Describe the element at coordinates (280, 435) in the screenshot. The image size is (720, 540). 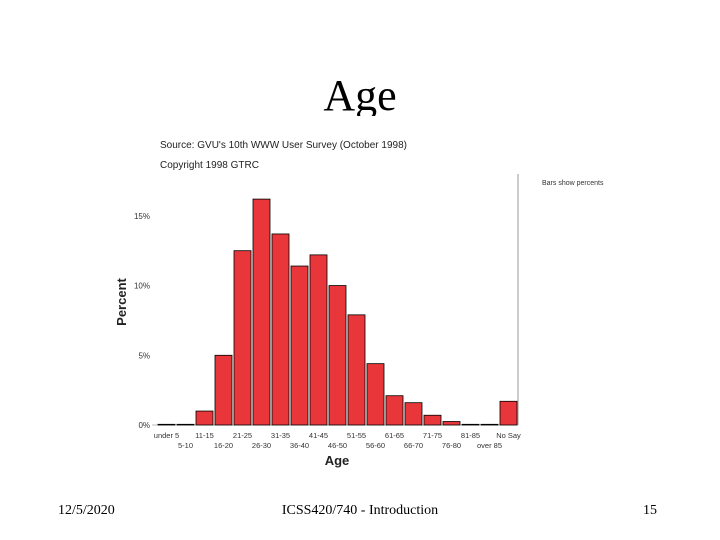
I see `x-tick-label: 31-35` at that location.